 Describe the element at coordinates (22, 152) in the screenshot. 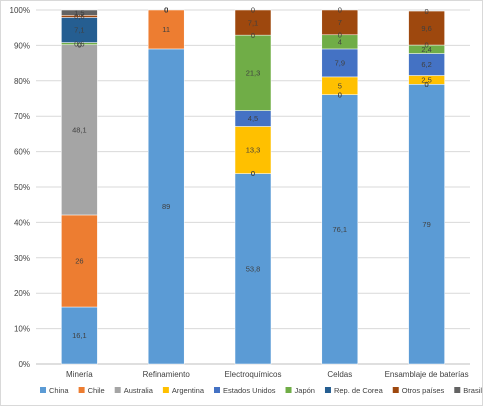

I see `y-tick-label: 60%` at that location.